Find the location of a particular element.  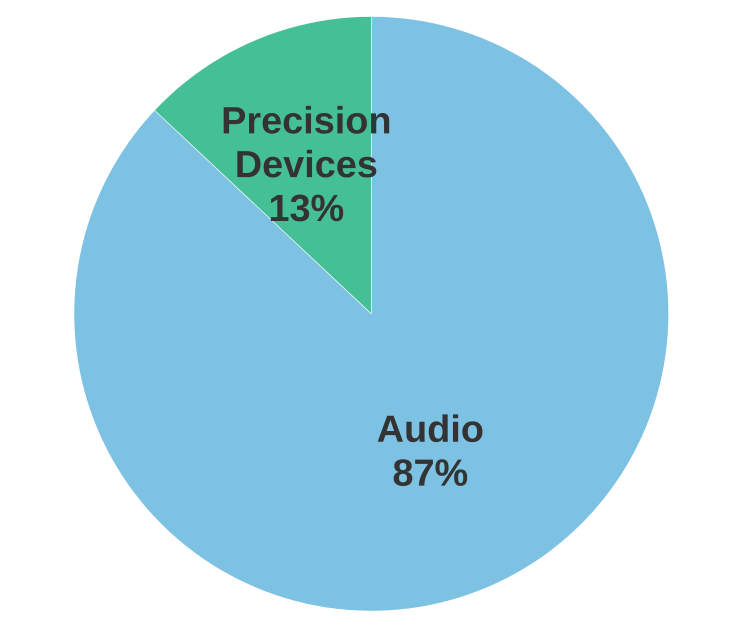

data-label: 13% is located at coordinates (307, 208).